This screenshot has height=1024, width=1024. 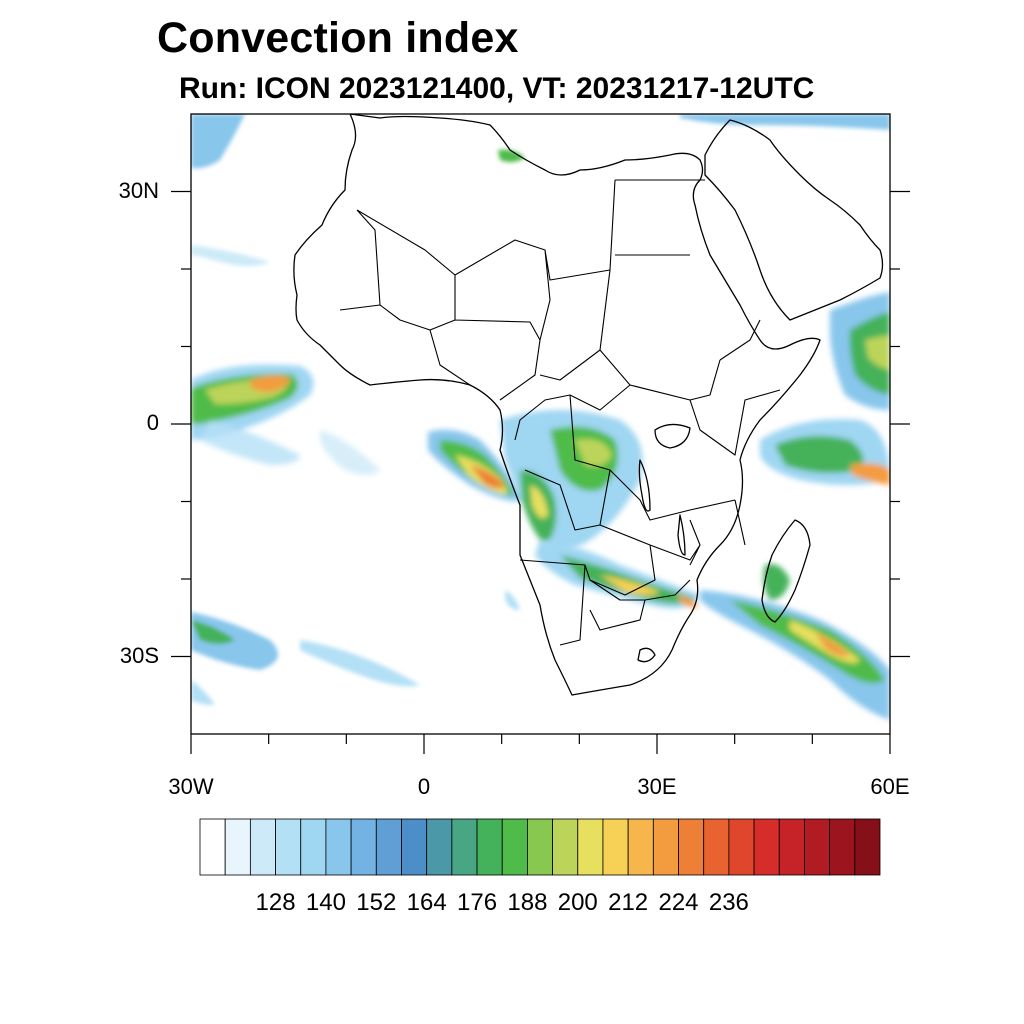 What do you see at coordinates (786, 571) in the screenshot?
I see `madagascar-coastline` at bounding box center [786, 571].